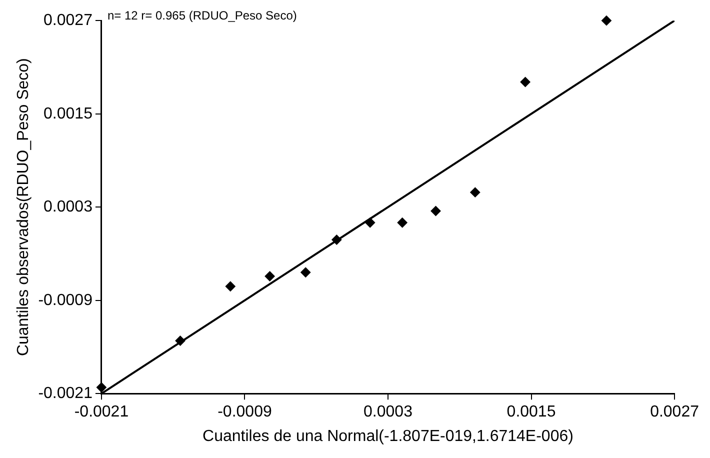 The height and width of the screenshot is (458, 710). Describe the element at coordinates (388, 412) in the screenshot. I see `x-tick-label: 0.0003` at that location.